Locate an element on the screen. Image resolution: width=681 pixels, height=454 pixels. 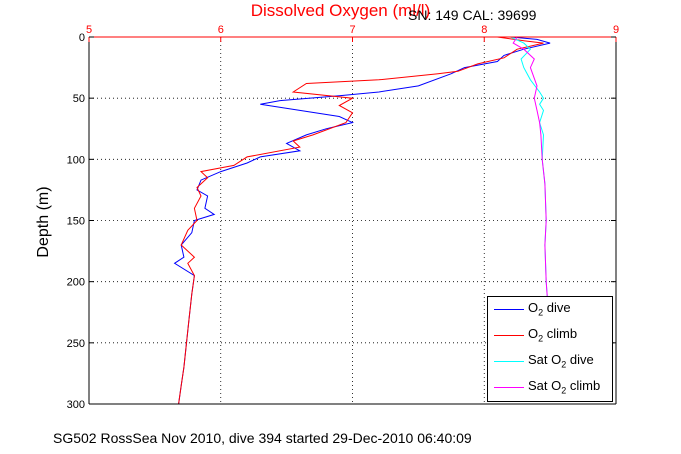
legend-swatch-sat-dive is located at coordinates (509, 361).